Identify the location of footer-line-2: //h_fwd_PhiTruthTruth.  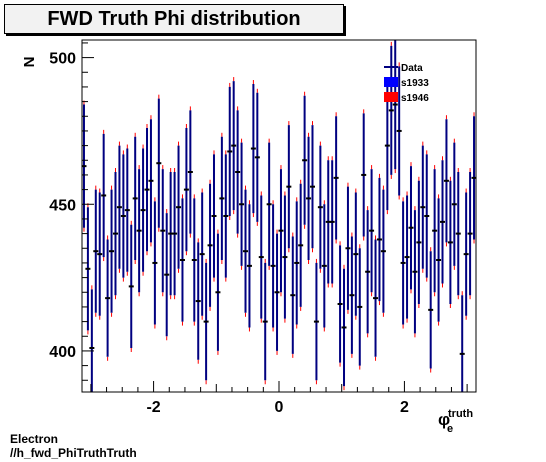
(73, 453).